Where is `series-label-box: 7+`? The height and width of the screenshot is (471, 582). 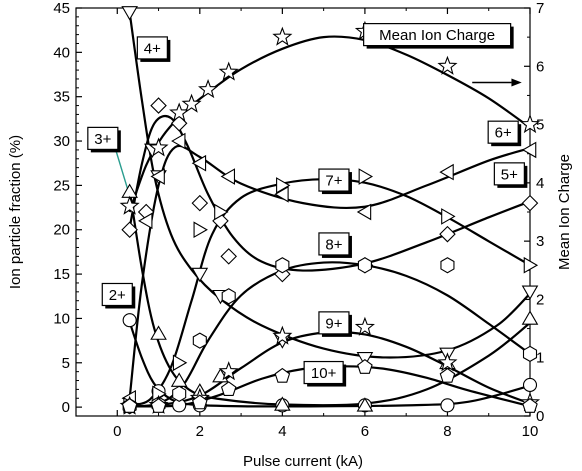 series-label-box: 7+ is located at coordinates (335, 181).